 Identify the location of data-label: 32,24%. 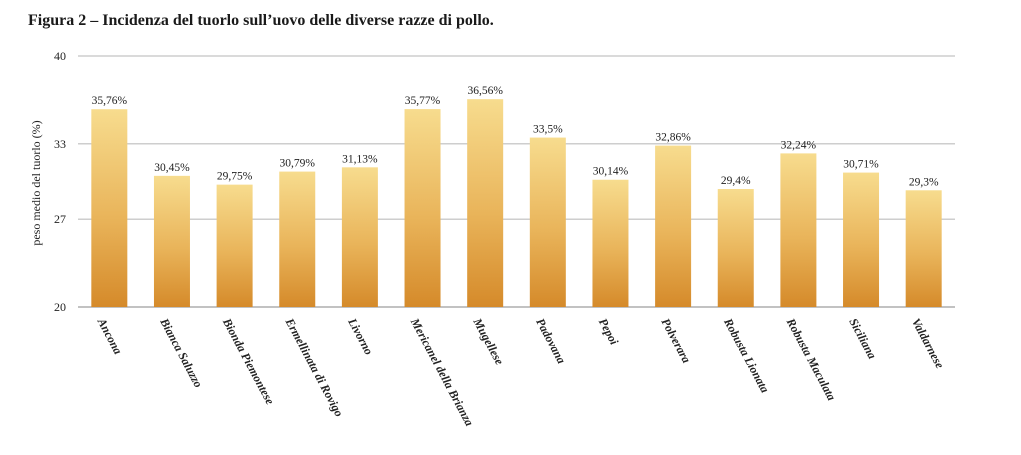
(799, 145).